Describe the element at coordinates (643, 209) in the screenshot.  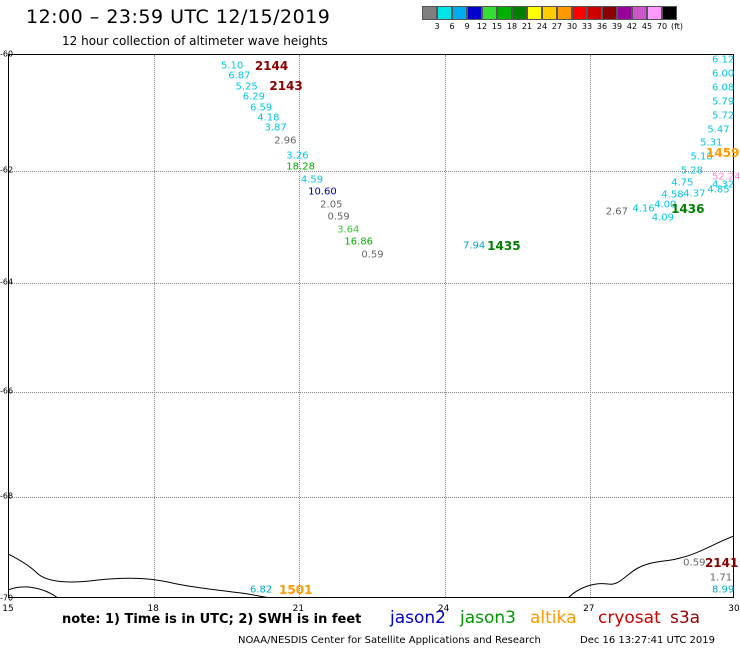
I see `wave-height-value: 4.16` at that location.